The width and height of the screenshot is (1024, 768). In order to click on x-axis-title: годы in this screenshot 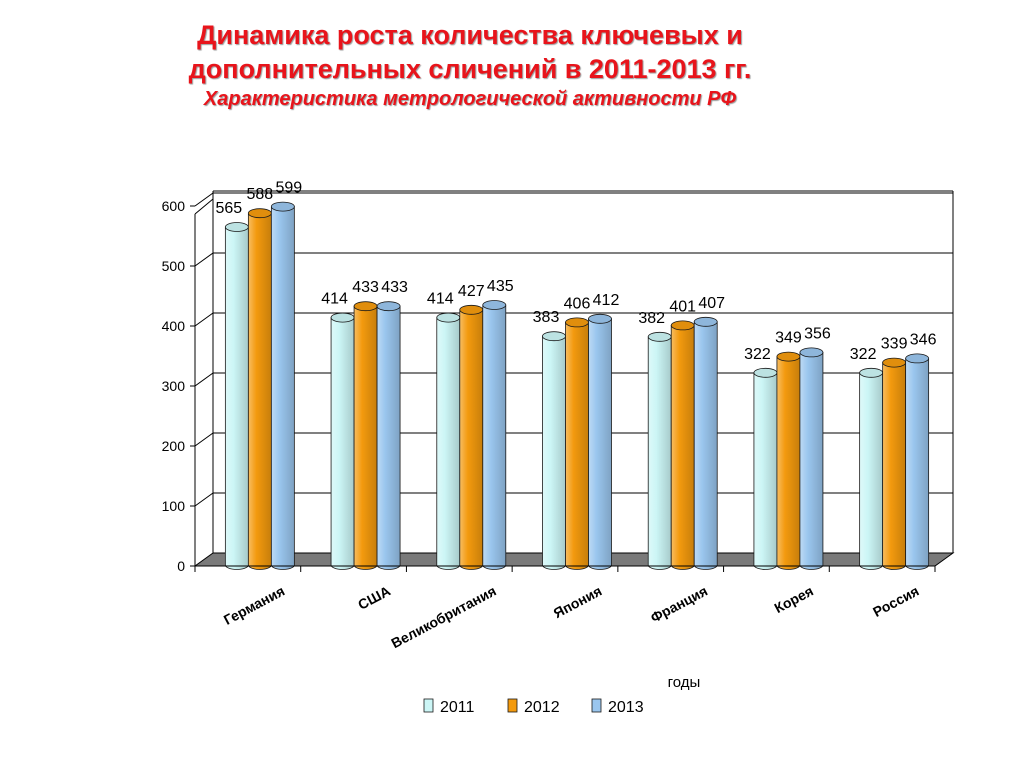, I will do `click(684, 682)`.